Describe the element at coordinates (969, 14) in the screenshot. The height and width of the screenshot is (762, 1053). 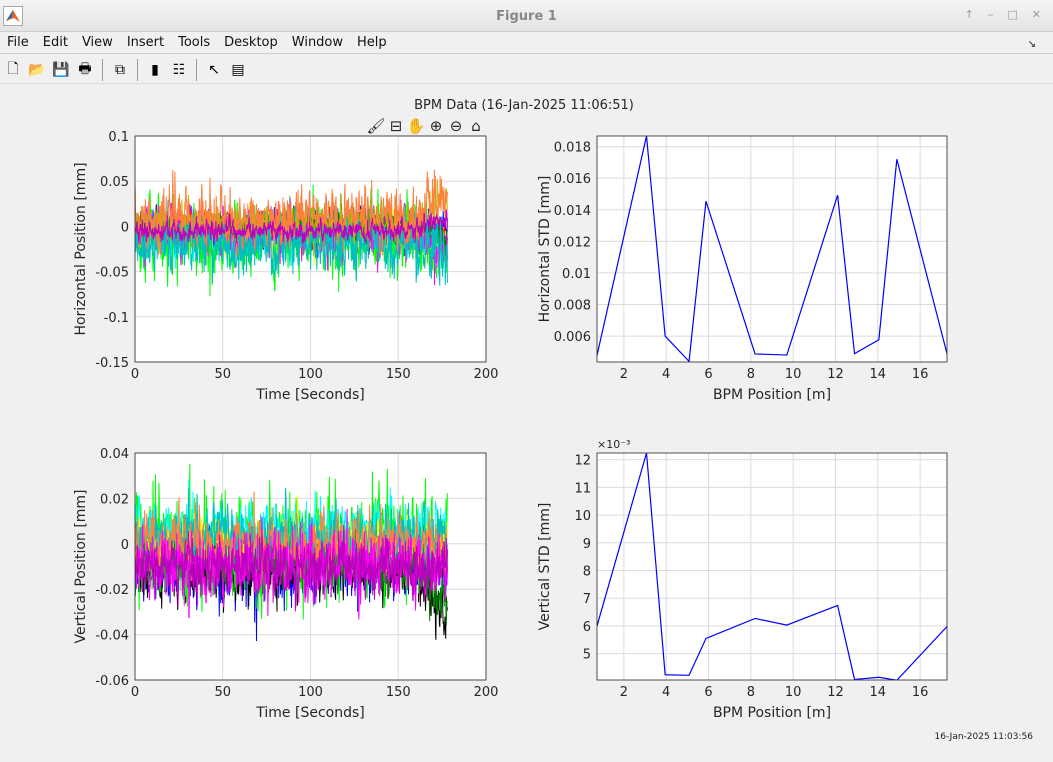
I see `keep-on-top-button: ↑` at that location.